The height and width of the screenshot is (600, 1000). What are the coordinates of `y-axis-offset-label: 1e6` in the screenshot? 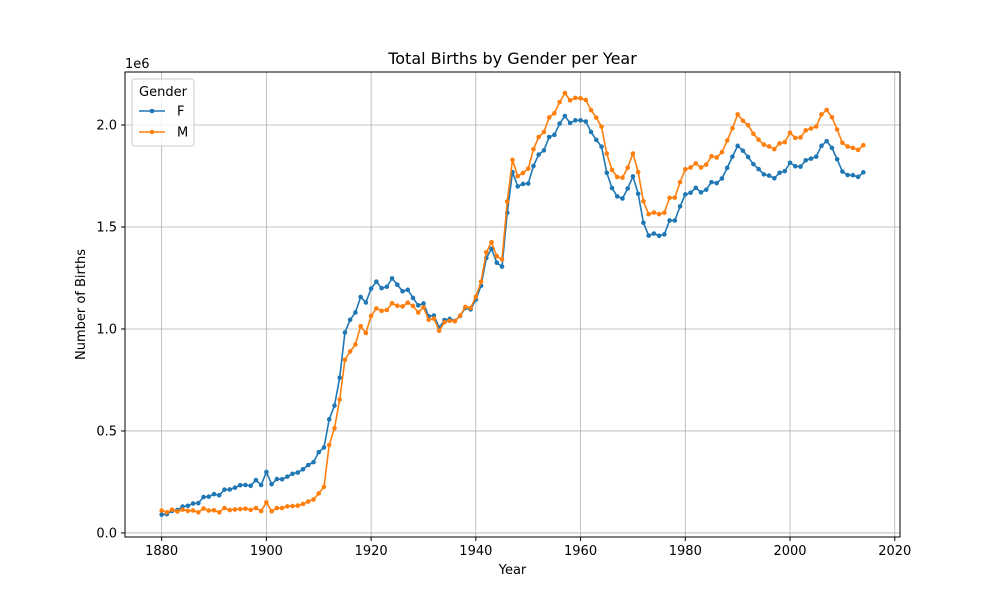 It's located at (137, 64).